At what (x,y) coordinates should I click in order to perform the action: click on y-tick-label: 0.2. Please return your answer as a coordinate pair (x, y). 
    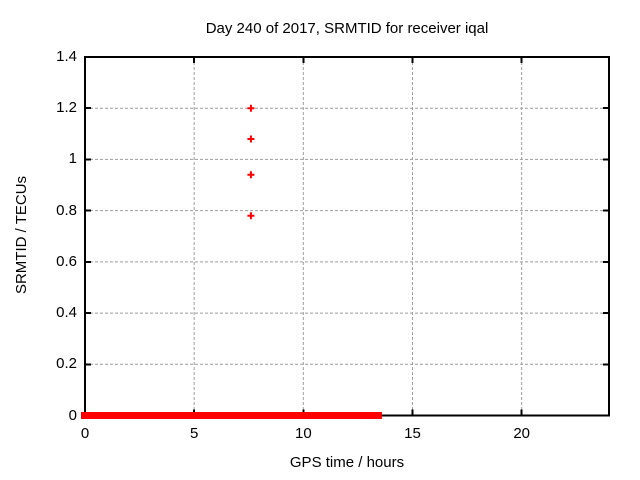
    Looking at the image, I should click on (66, 364).